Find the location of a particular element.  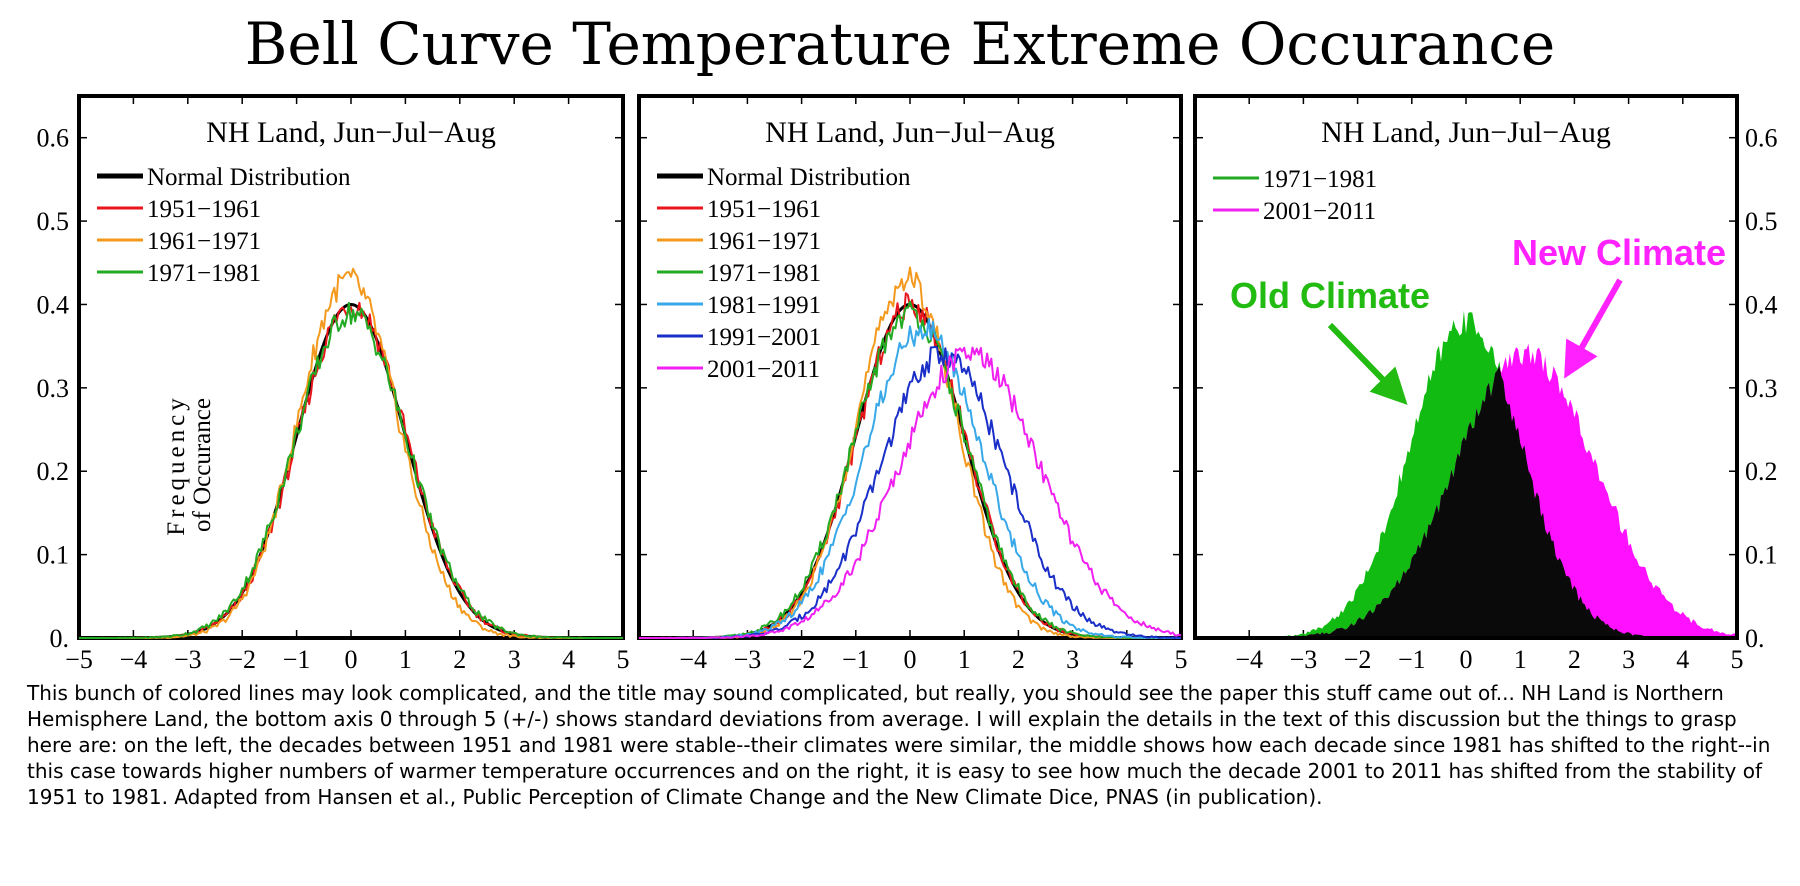

annotation-old-climate: Old Climate is located at coordinates (1330, 295).